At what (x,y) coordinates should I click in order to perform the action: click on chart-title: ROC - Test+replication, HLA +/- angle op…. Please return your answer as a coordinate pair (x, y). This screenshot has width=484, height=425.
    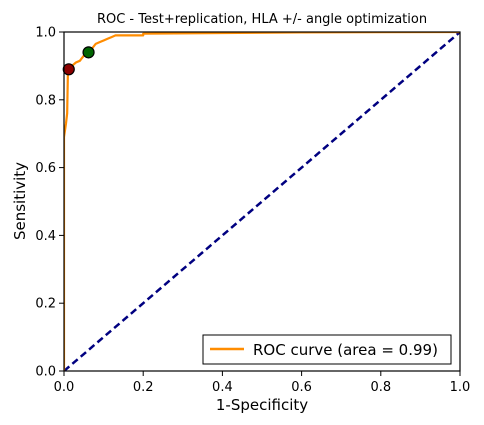
    Looking at the image, I should click on (262, 19).